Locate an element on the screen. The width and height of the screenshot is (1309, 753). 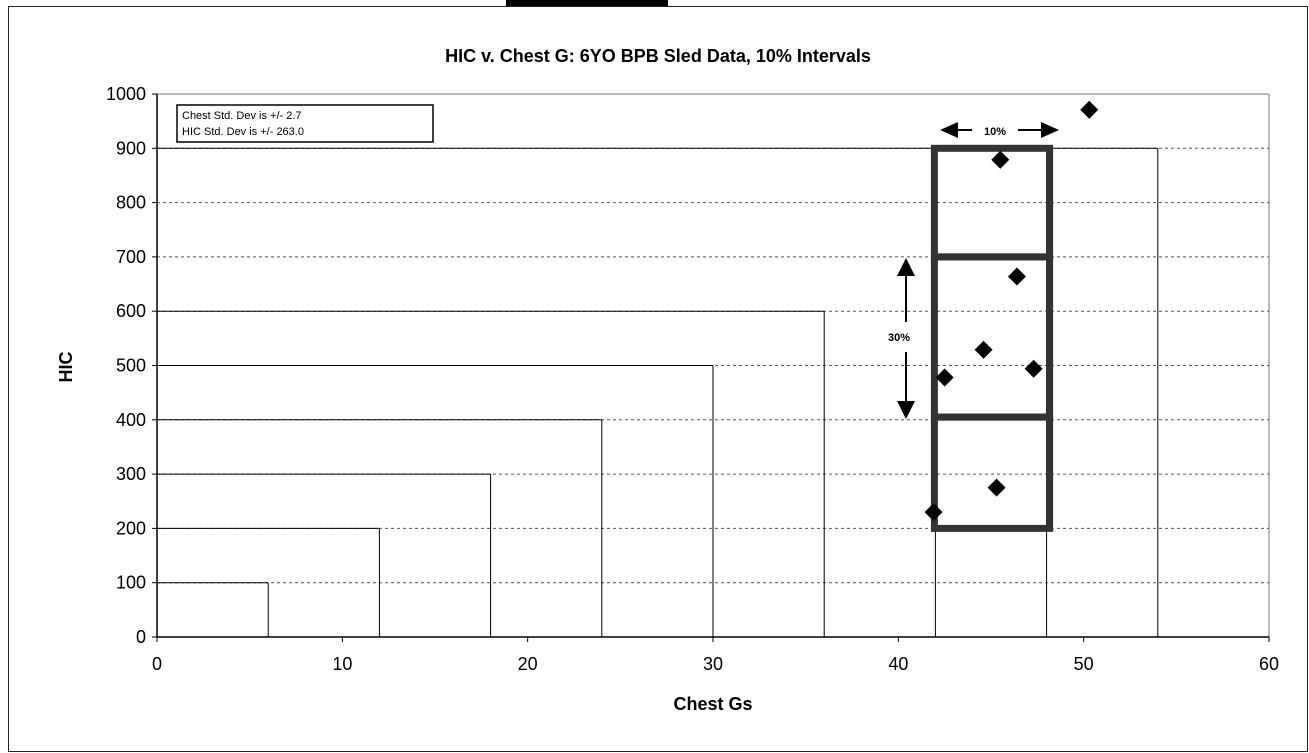
y-tick-label: 200 is located at coordinates (131, 528).